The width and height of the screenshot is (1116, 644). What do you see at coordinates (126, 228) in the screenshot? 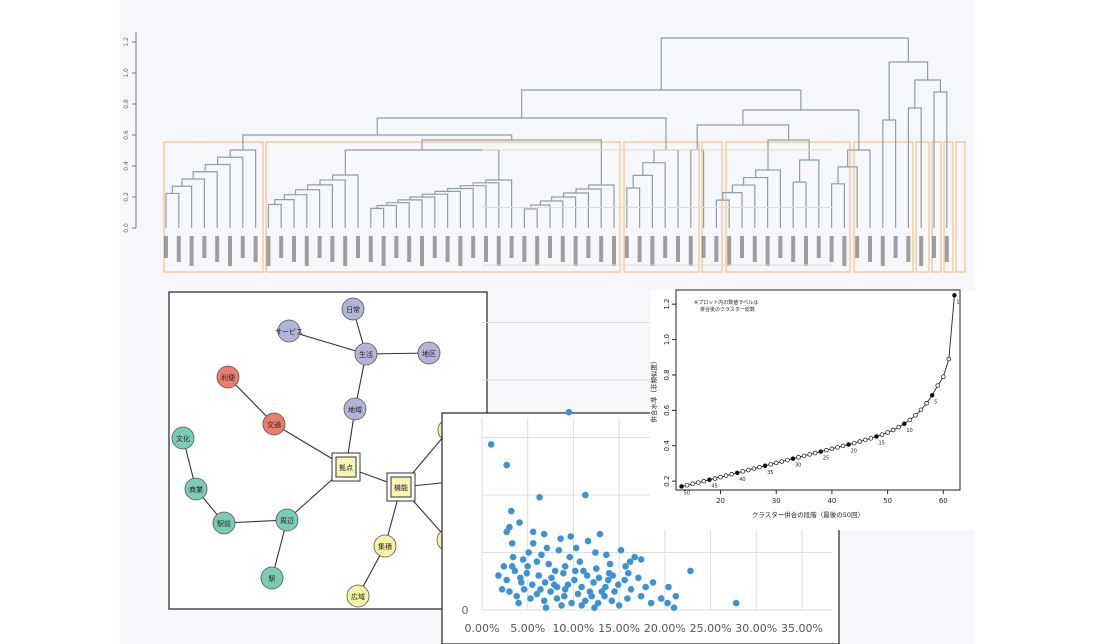
I see `dendro-y-tick-label: 0.0` at bounding box center [126, 228].